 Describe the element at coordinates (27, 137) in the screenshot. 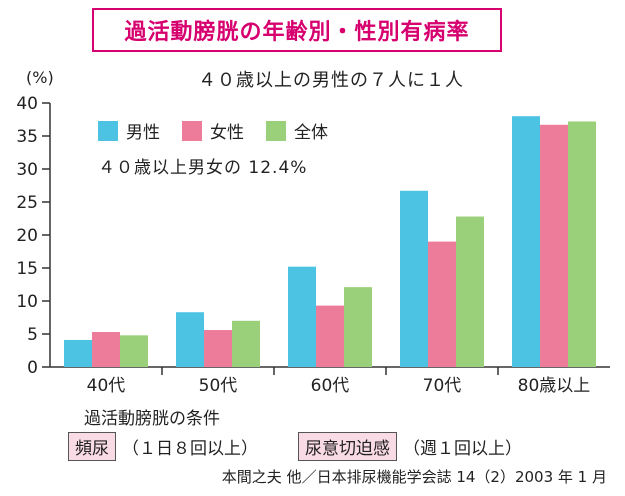

I see `y-tick-label: 35` at that location.